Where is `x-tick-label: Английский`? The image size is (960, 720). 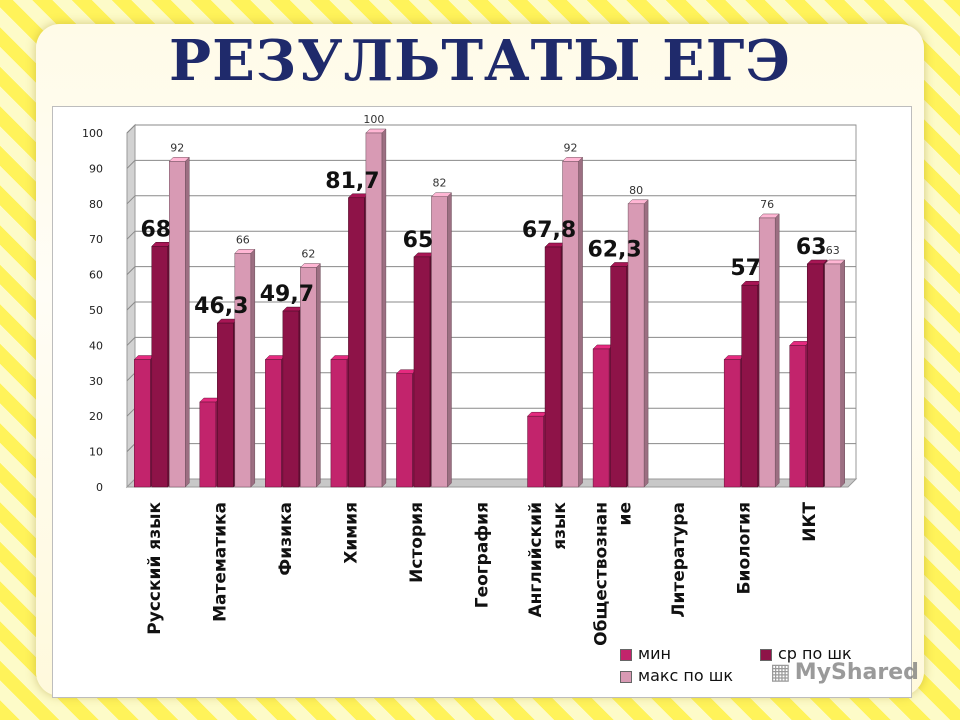
x-tick-label: Английский is located at coordinates (536, 560).